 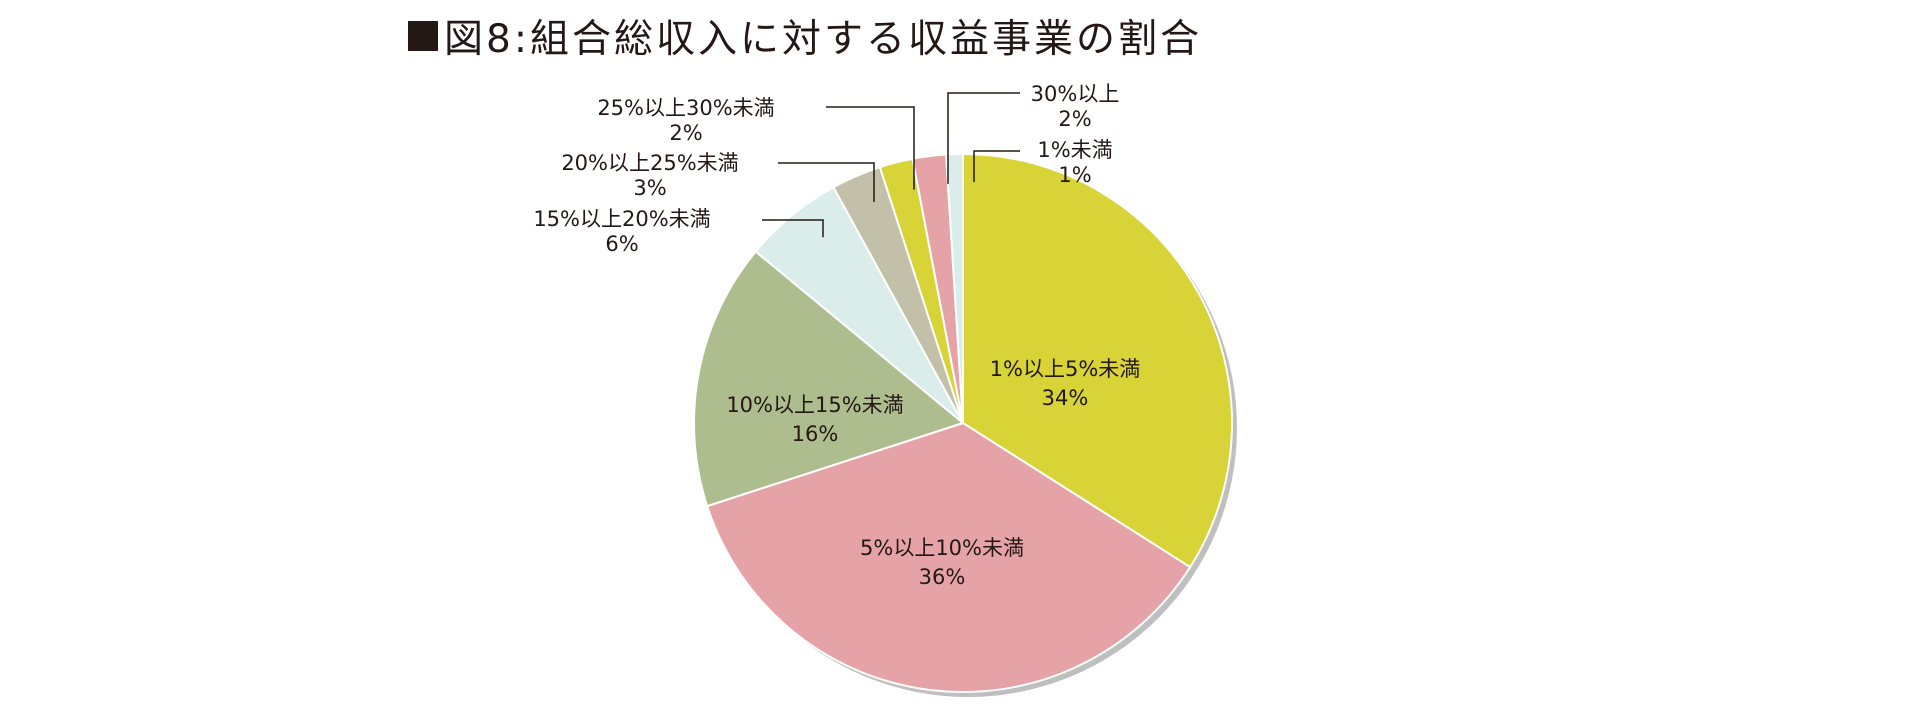 What do you see at coordinates (649, 188) in the screenshot?
I see `slice-value-label: 3%` at bounding box center [649, 188].